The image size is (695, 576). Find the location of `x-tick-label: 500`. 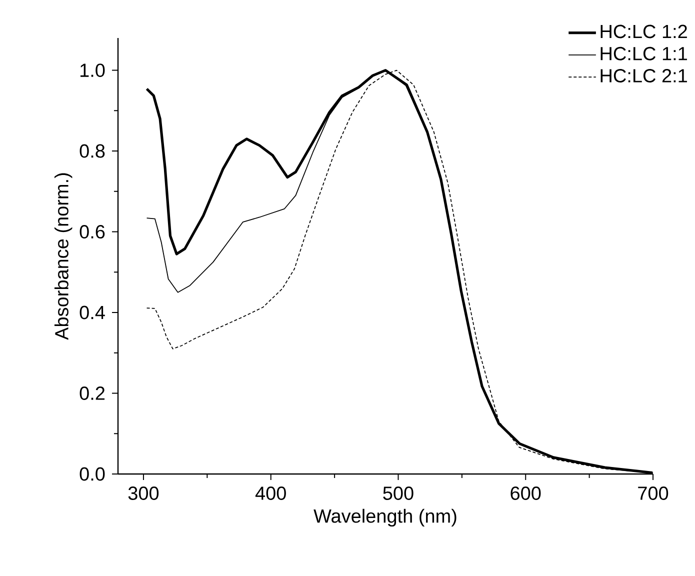

x-tick-label: 500 is located at coordinates (398, 493).